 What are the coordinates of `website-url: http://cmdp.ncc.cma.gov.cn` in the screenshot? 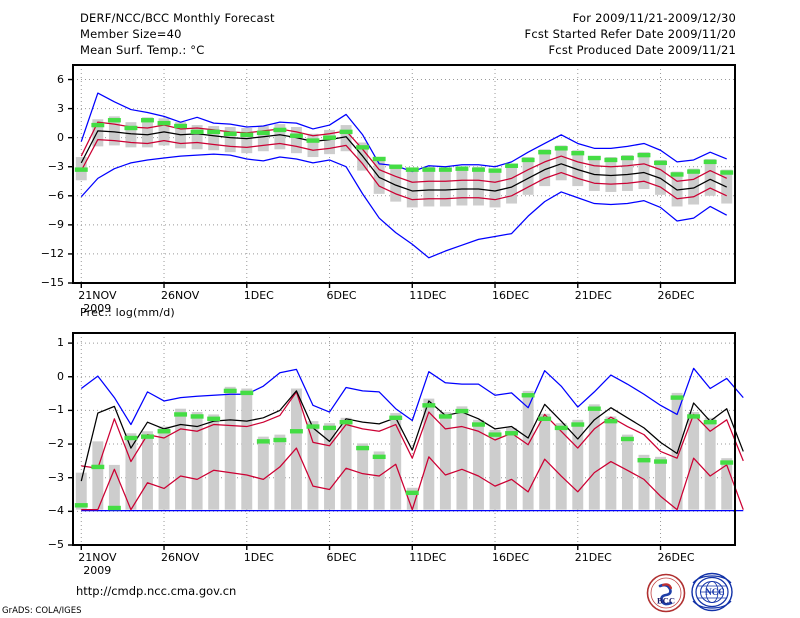 It's located at (156, 591).